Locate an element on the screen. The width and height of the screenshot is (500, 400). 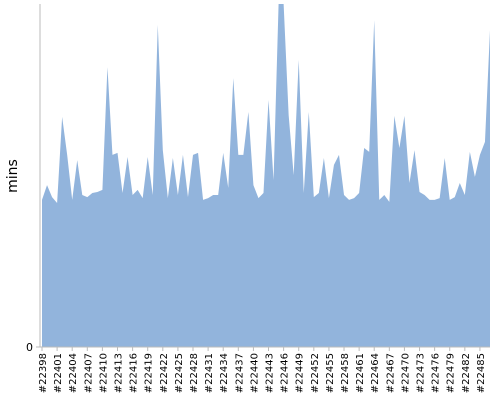
x-tick-label: #22416 is located at coordinates (134, 373).